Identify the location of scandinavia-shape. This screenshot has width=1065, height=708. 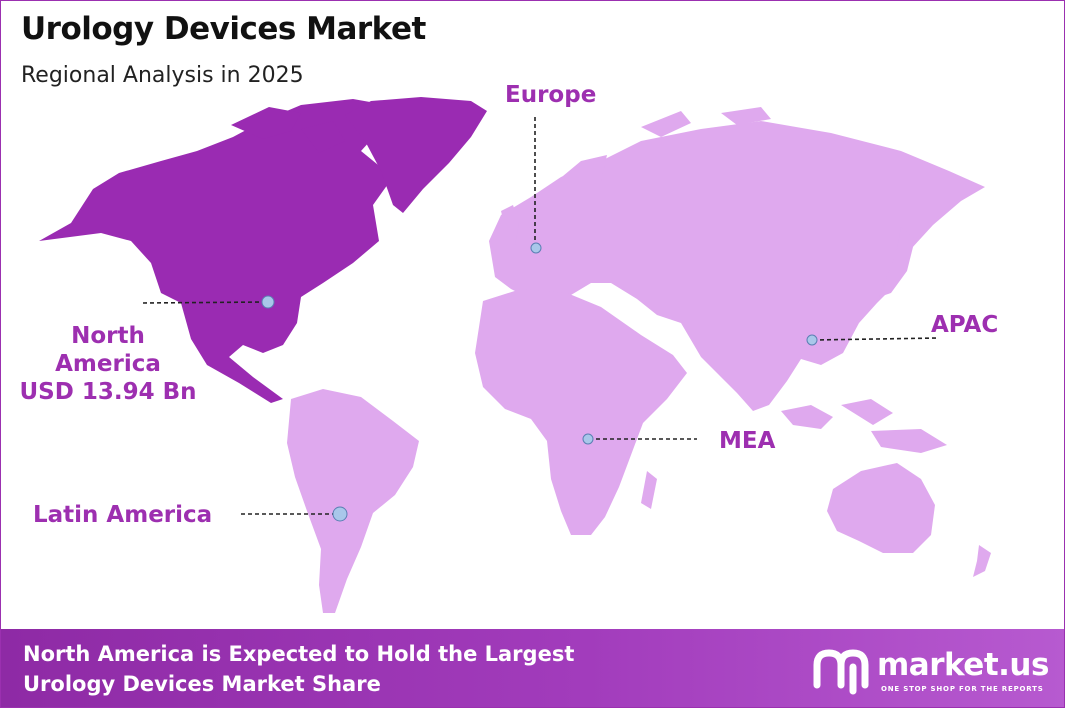
(578, 191).